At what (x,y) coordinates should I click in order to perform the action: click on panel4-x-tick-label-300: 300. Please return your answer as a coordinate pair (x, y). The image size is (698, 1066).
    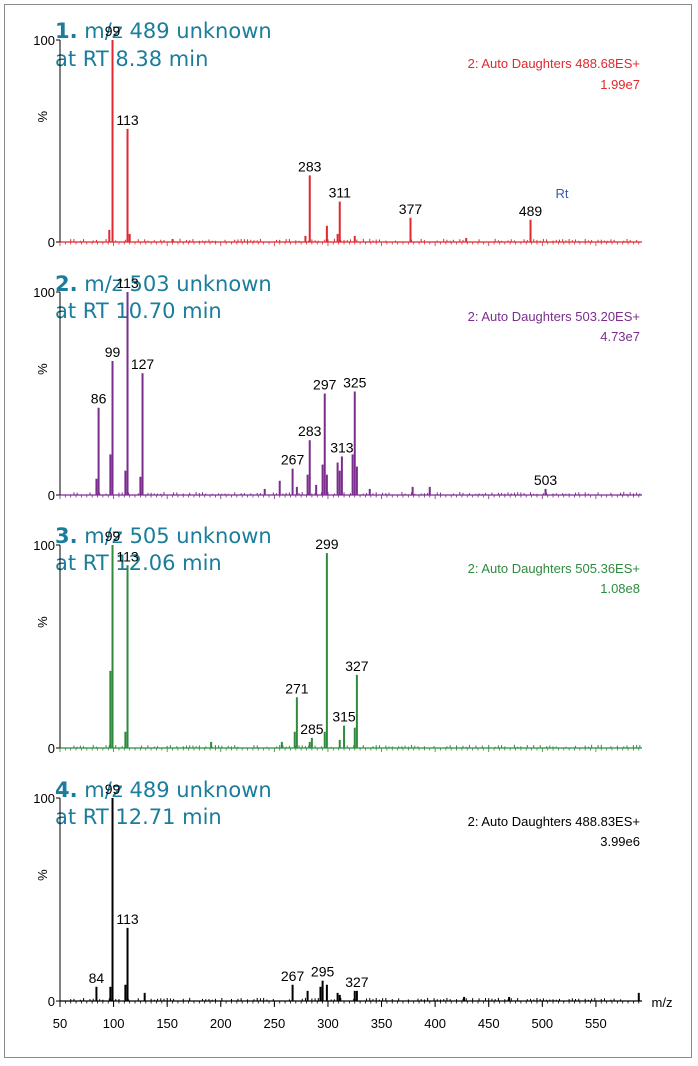
    Looking at the image, I should click on (328, 1023).